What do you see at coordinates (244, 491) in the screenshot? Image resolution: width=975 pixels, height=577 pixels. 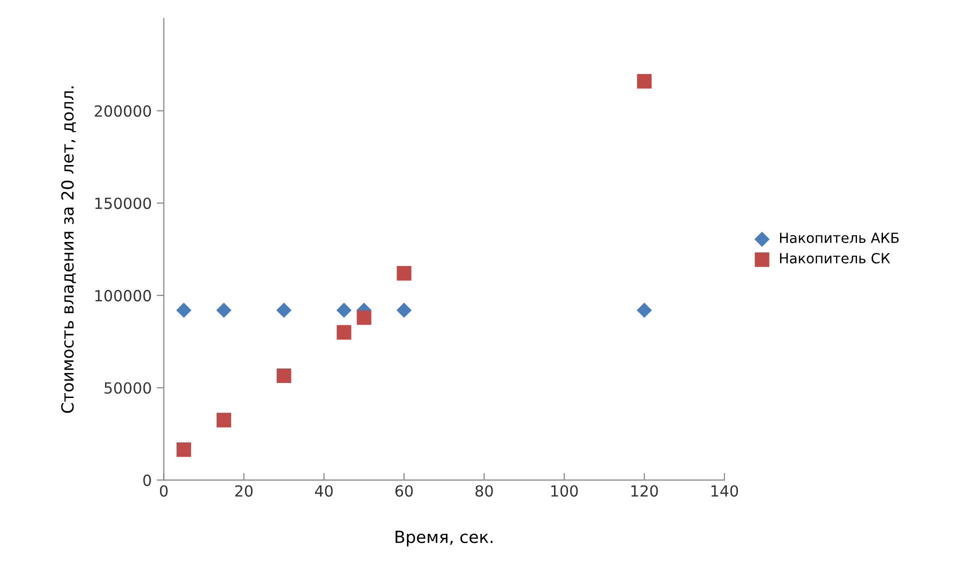 I see `x-tick-label: 20` at bounding box center [244, 491].